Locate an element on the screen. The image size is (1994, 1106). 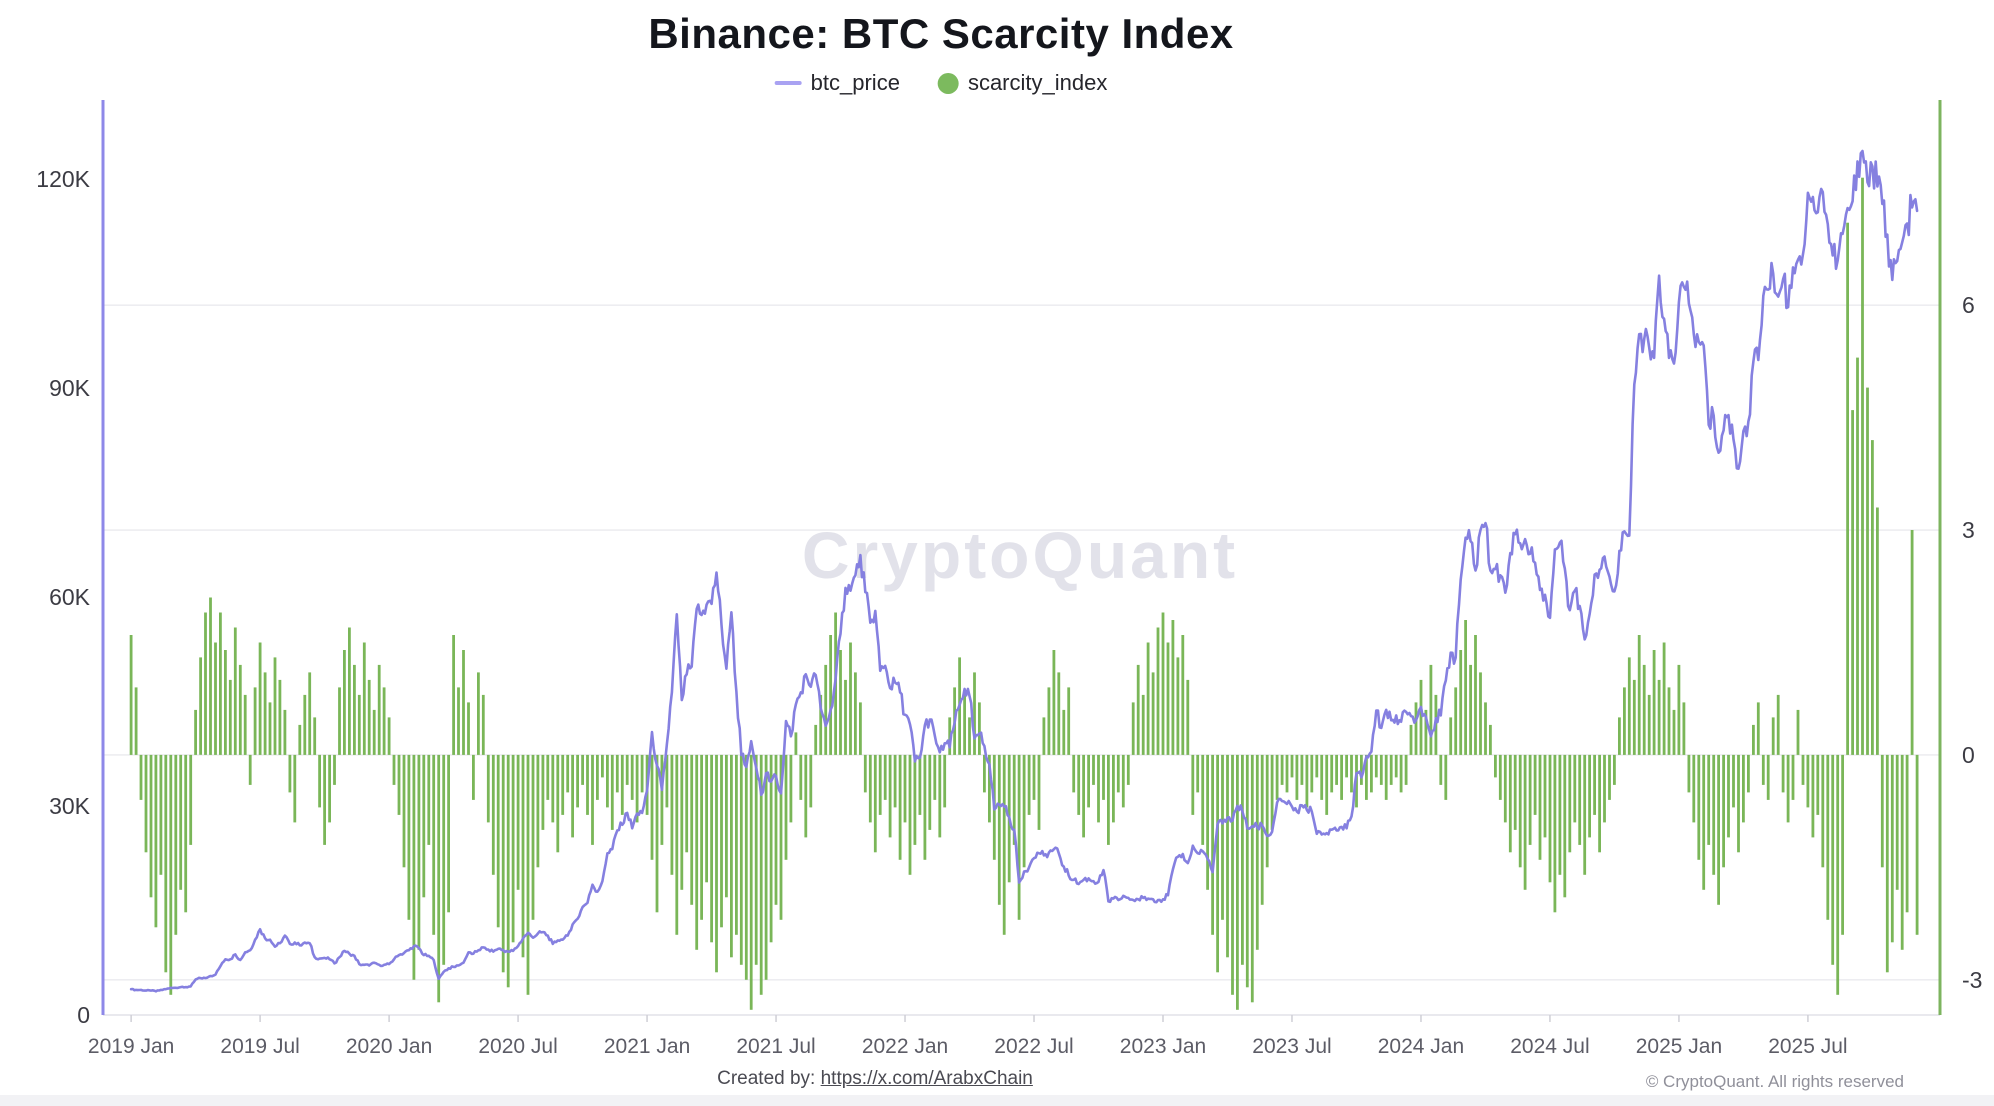
x-tick-label: 2025 Jul is located at coordinates (1807, 1046).